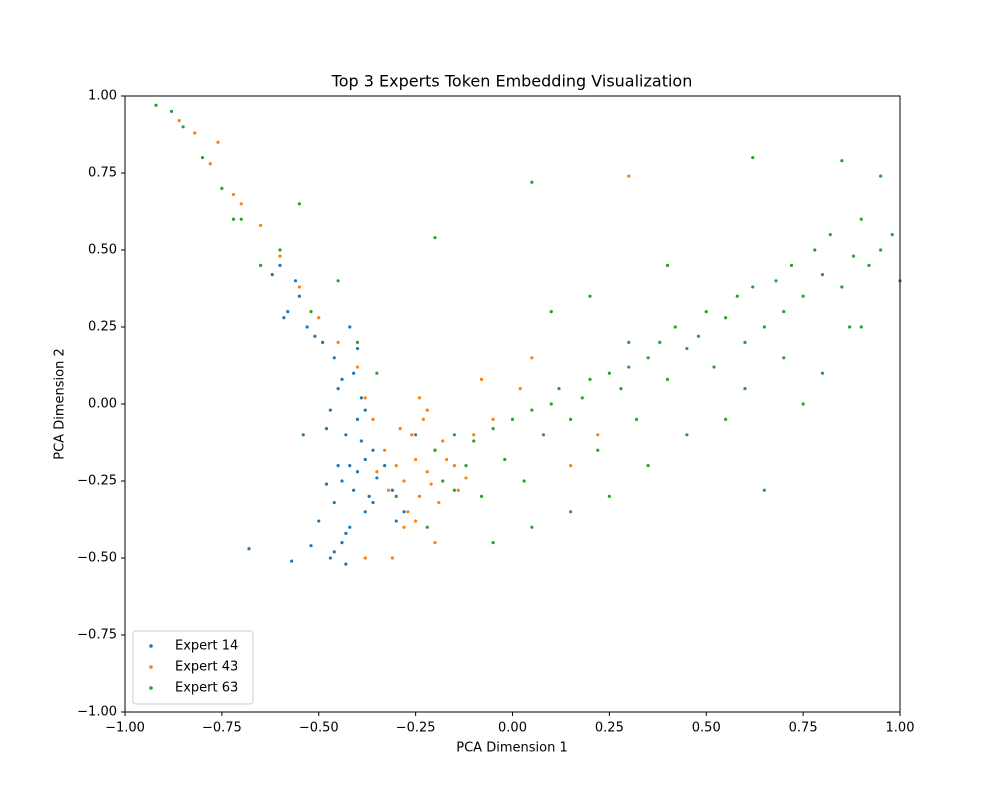 The width and height of the screenshot is (1000, 800). What do you see at coordinates (125, 728) in the screenshot?
I see `x-tick-label: −1.00` at bounding box center [125, 728].